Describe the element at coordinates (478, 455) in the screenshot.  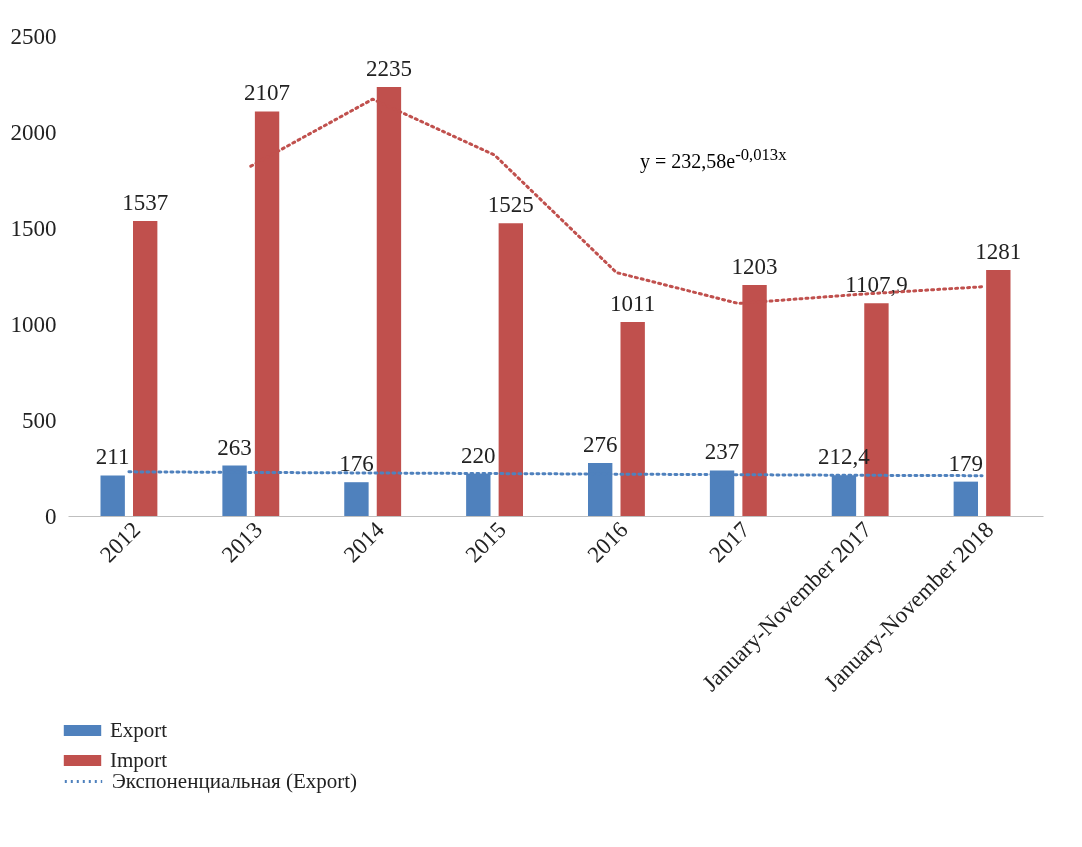
I see `data-label: 220` at that location.